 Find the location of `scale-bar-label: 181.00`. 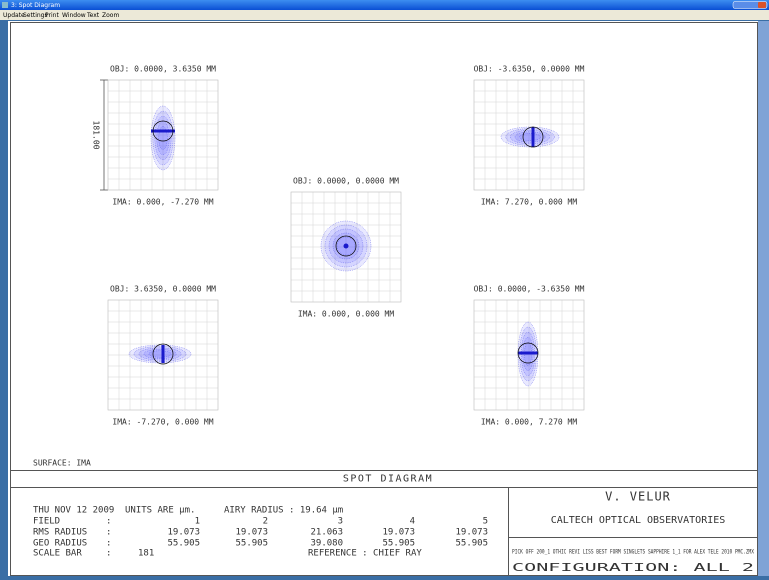

scale-bar-label: 181.00 is located at coordinates (96, 135).